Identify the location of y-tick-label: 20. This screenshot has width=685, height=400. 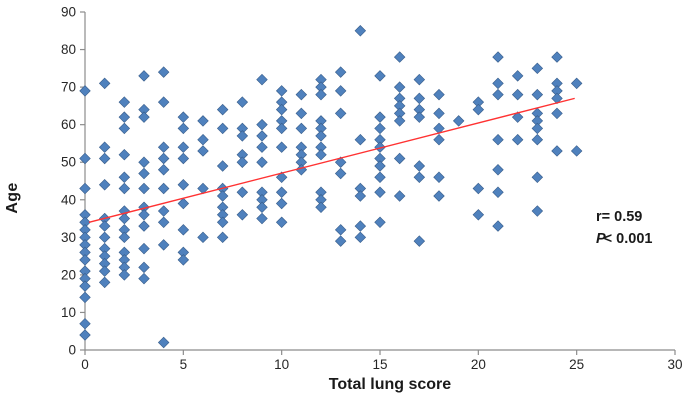
(68, 274).